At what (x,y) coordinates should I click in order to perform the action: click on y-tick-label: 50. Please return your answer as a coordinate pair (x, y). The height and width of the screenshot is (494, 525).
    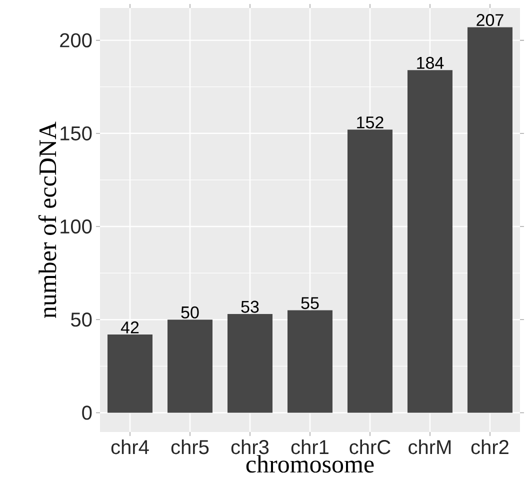
    Looking at the image, I should click on (81, 319).